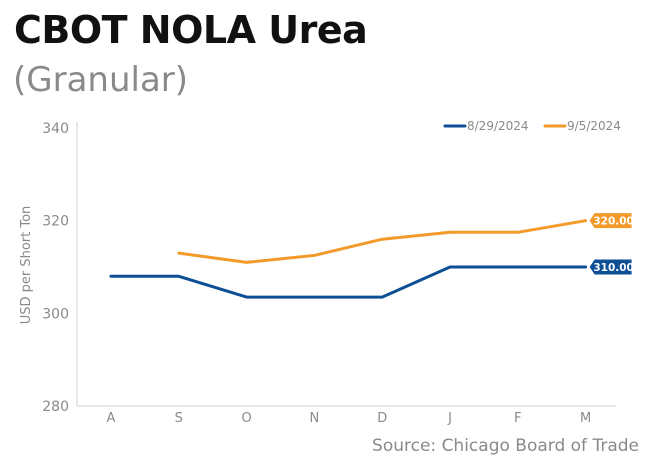  I want to click on x-tick-label: N, so click(315, 418).